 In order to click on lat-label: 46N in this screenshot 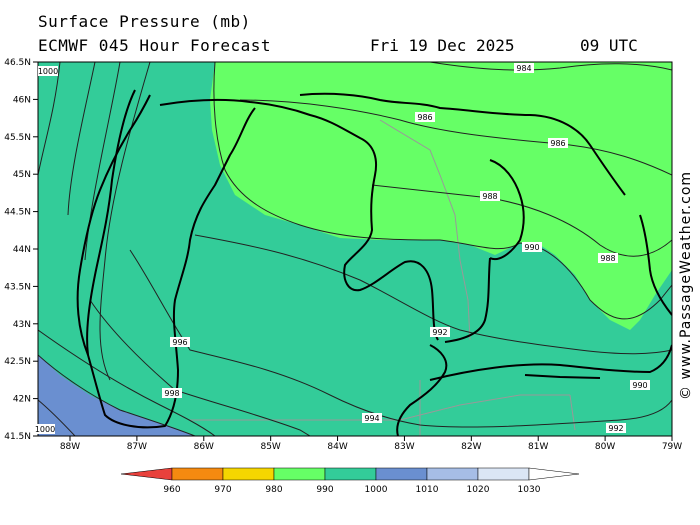, I will do `click(22, 100)`.